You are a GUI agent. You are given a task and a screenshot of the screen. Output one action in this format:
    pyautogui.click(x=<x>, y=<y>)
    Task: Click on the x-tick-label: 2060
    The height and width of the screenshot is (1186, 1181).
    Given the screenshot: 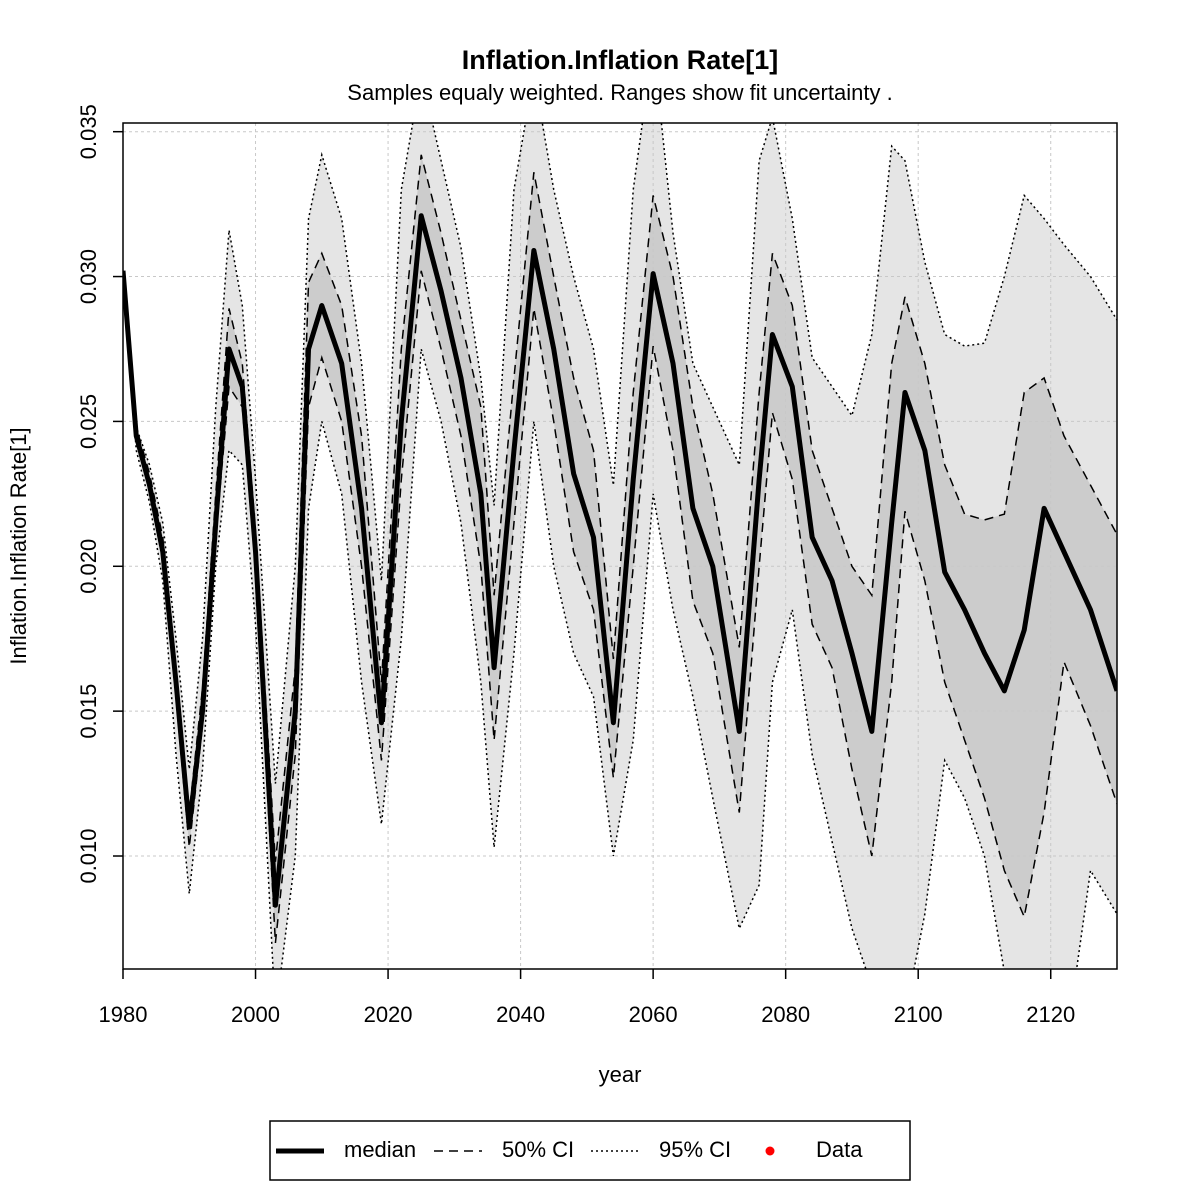 What is the action you would take?
    pyautogui.click(x=653, y=1014)
    